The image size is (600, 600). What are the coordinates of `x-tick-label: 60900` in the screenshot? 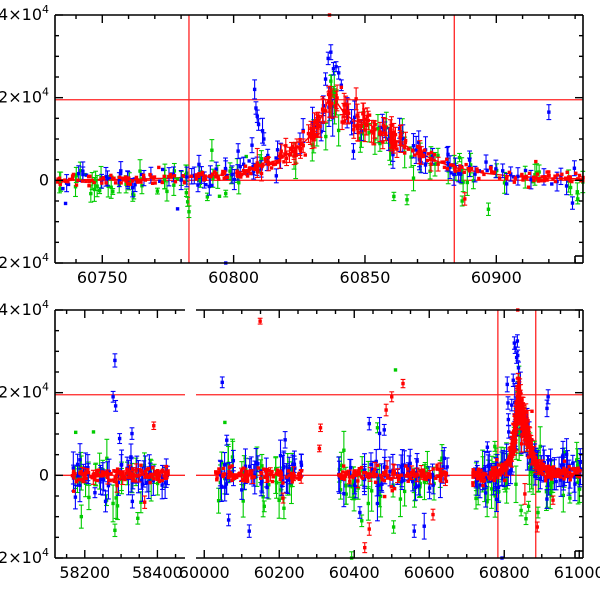 It's located at (496, 277).